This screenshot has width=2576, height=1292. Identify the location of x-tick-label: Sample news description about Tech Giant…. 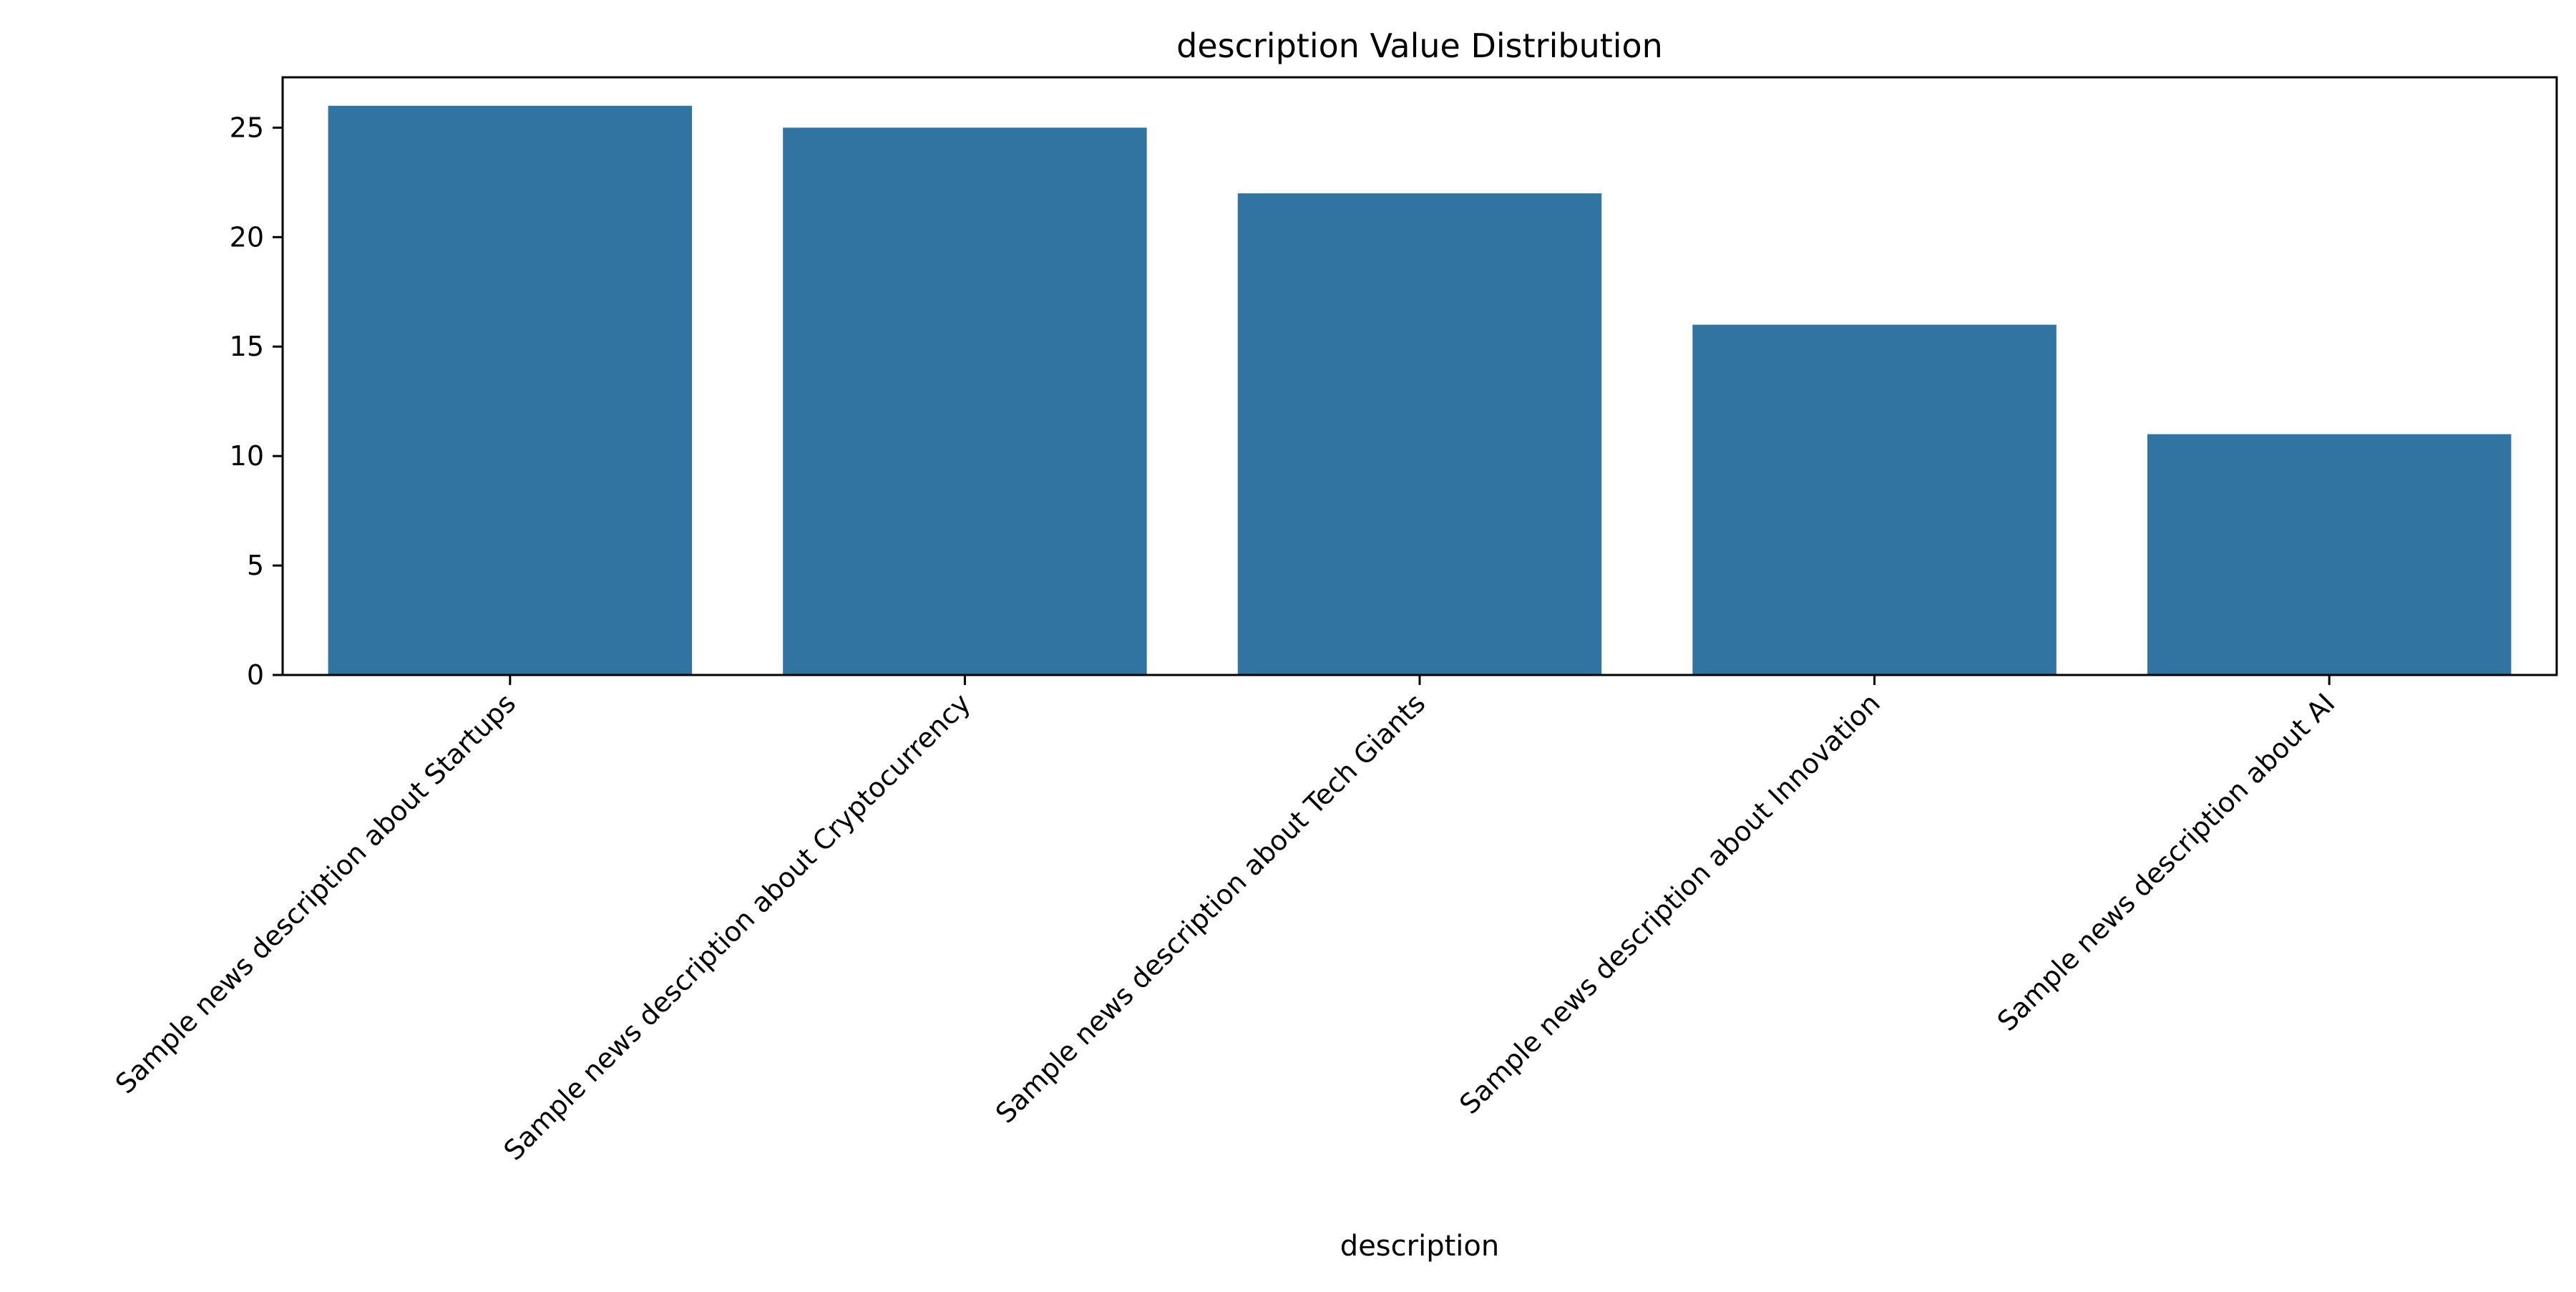
(1211, 908).